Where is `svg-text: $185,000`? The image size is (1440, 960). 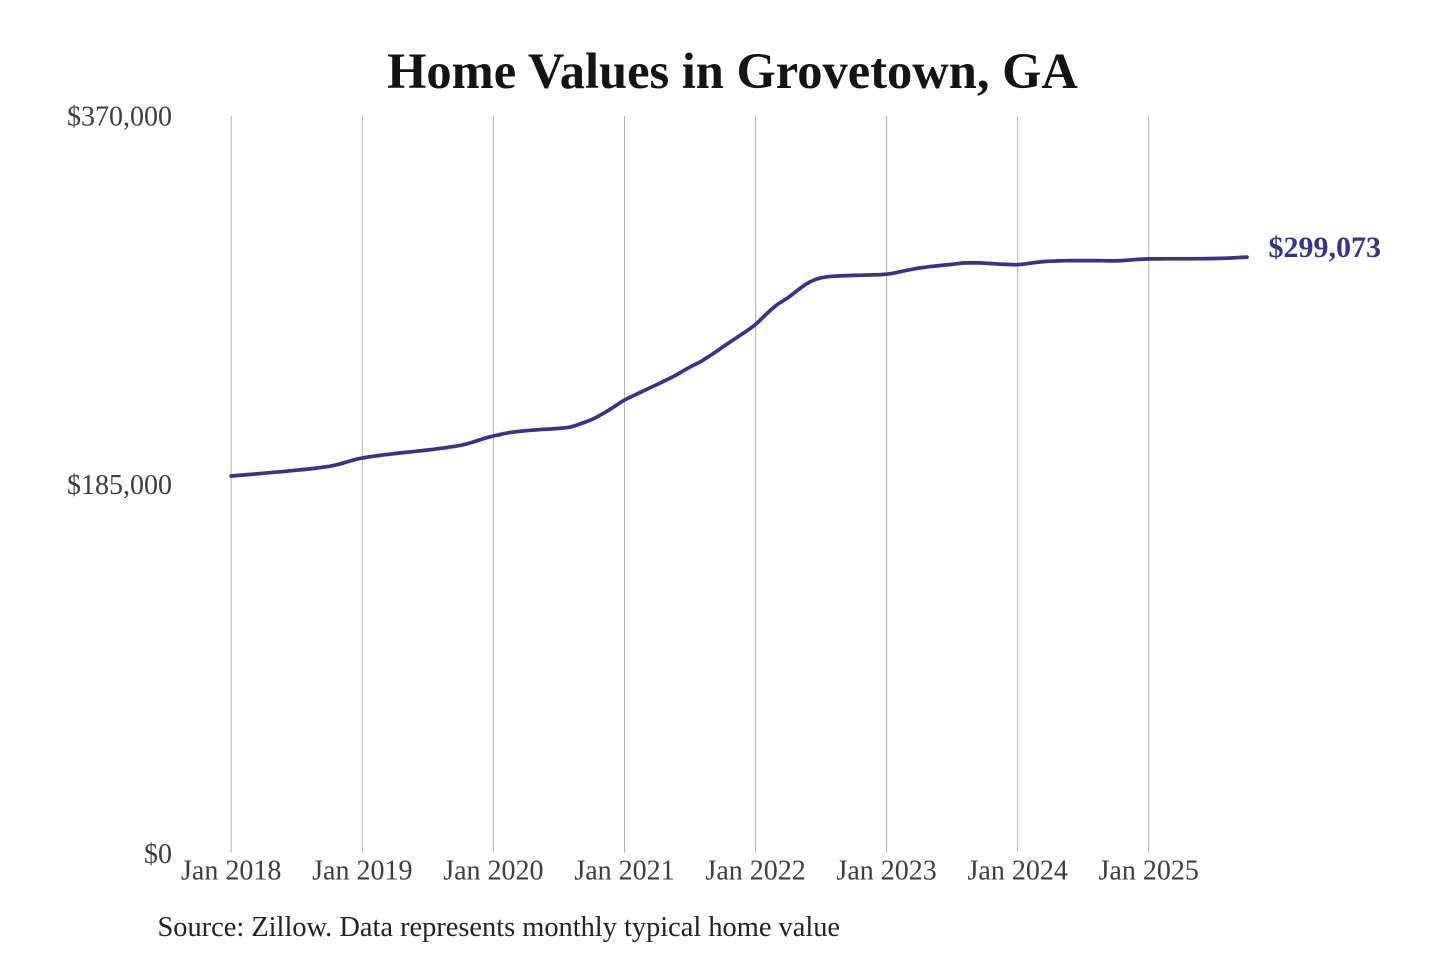
svg-text: $185,000 is located at coordinates (119, 485).